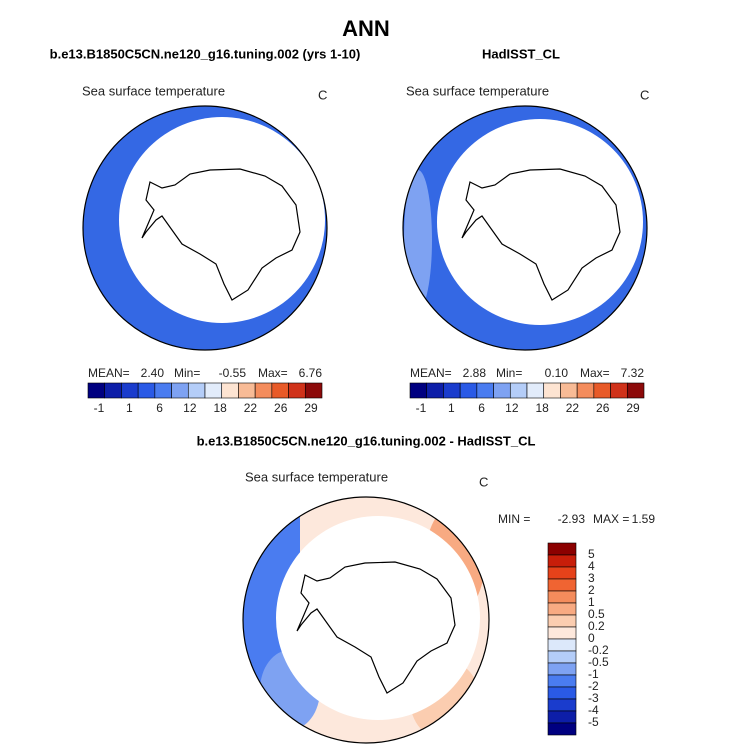 The image size is (733, 745). What do you see at coordinates (598, 662) in the screenshot?
I see `colorbar-label: -0.5` at bounding box center [598, 662].